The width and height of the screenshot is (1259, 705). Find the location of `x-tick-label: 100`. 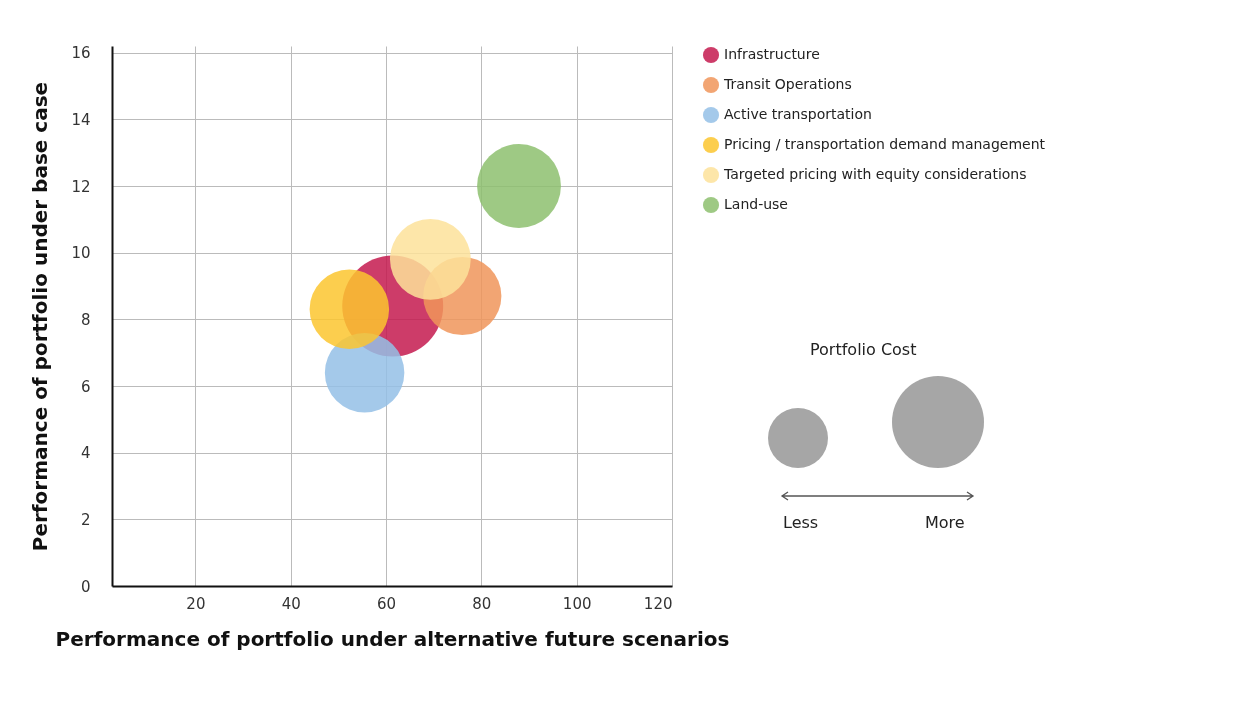

x-tick-label: 100 is located at coordinates (577, 603).